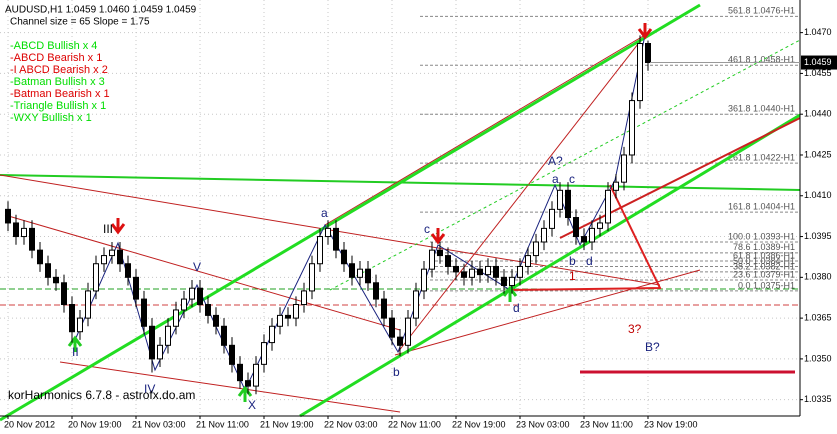 This screenshot has height=434, width=837. What do you see at coordinates (818, 236) in the screenshot?
I see `y-tick-label: 1.0395` at bounding box center [818, 236].